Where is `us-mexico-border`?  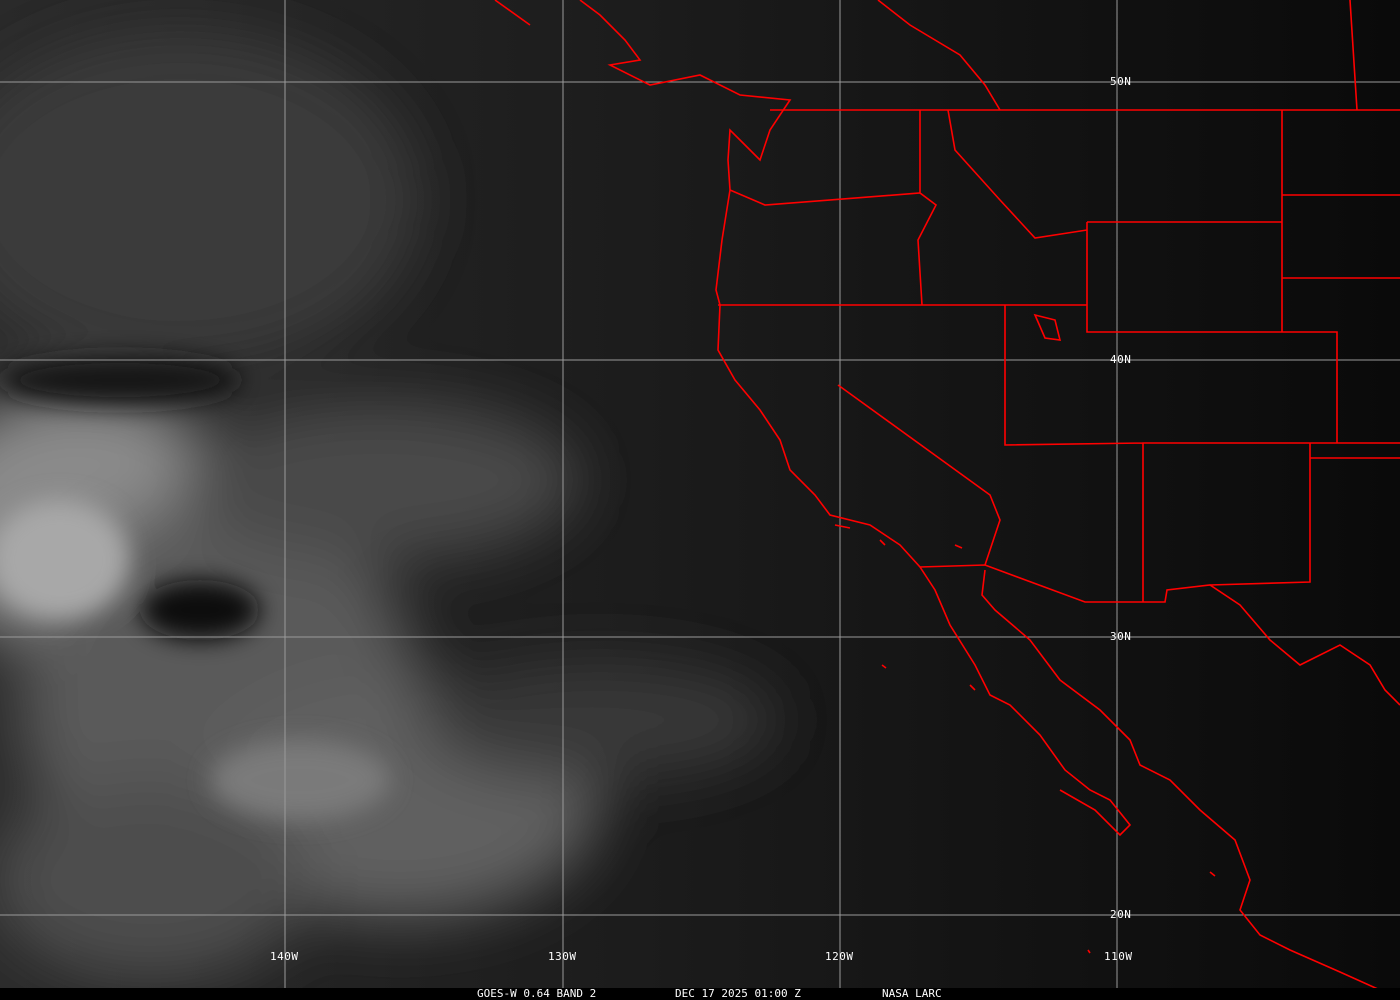 us-mexico-border is located at coordinates (1159, 635).